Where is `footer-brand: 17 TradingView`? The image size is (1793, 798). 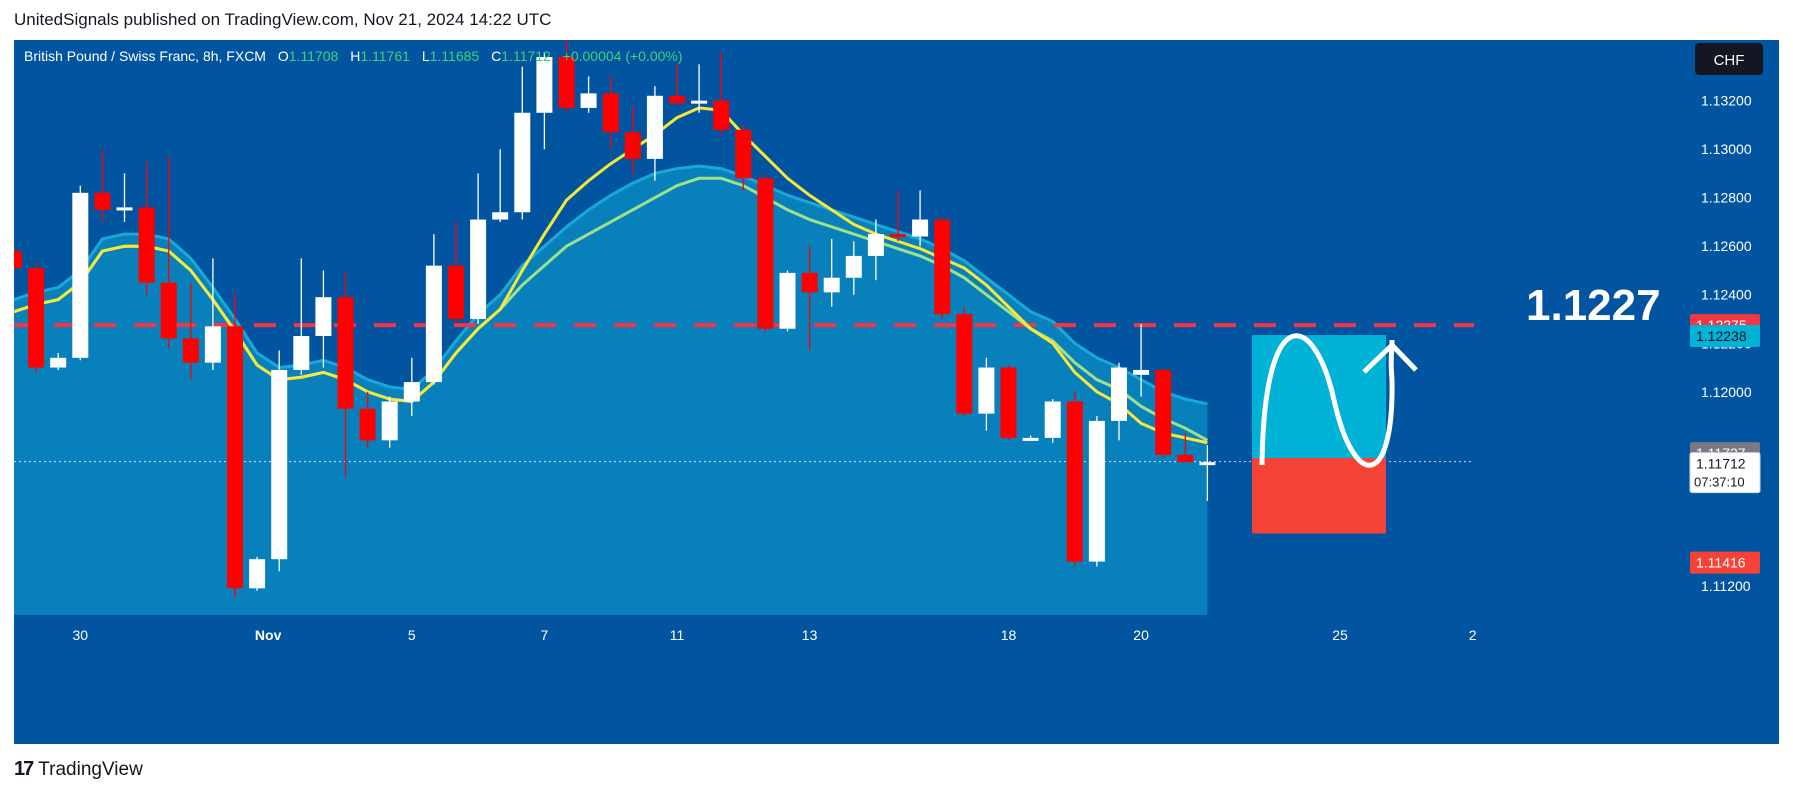
footer-brand: 17 TradingView is located at coordinates (78, 769).